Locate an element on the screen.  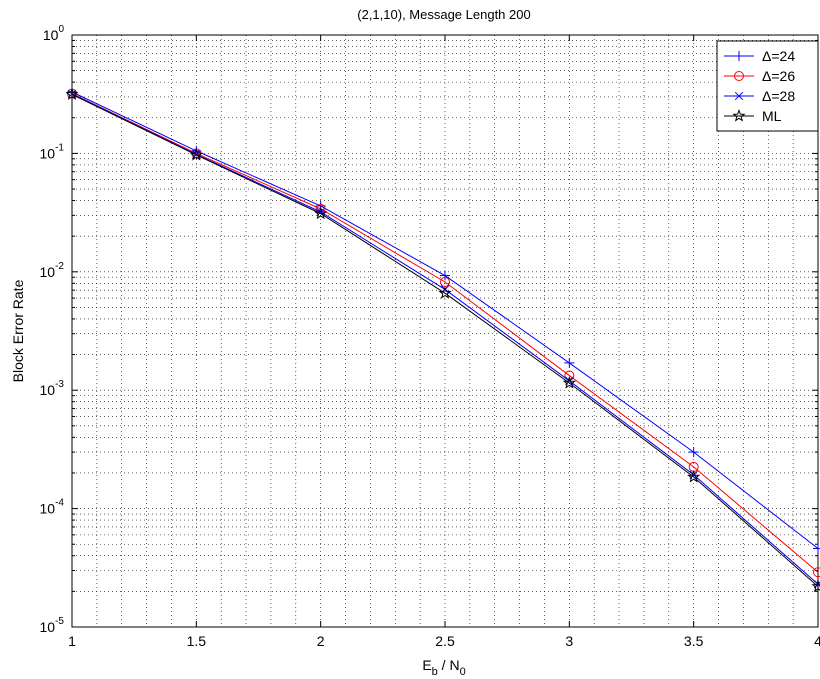
y-tick-label: 10⁻³ is located at coordinates (52, 388).